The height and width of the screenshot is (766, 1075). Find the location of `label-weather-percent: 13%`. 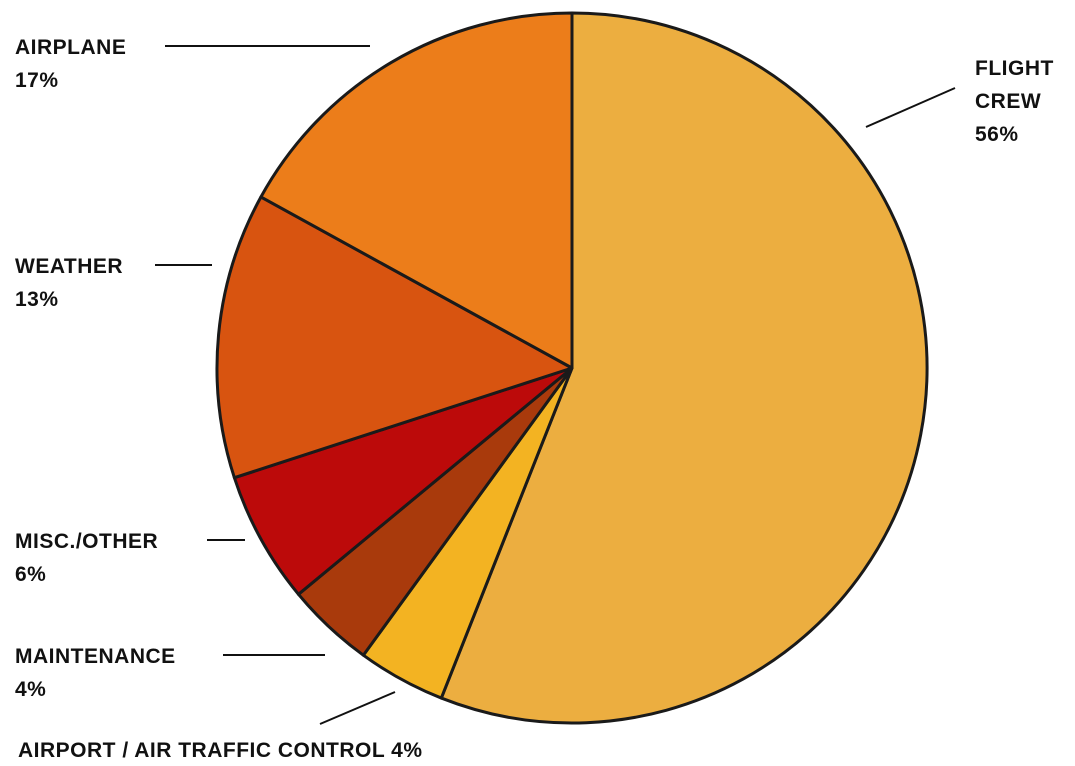

label-weather-percent: 13% is located at coordinates (37, 299).